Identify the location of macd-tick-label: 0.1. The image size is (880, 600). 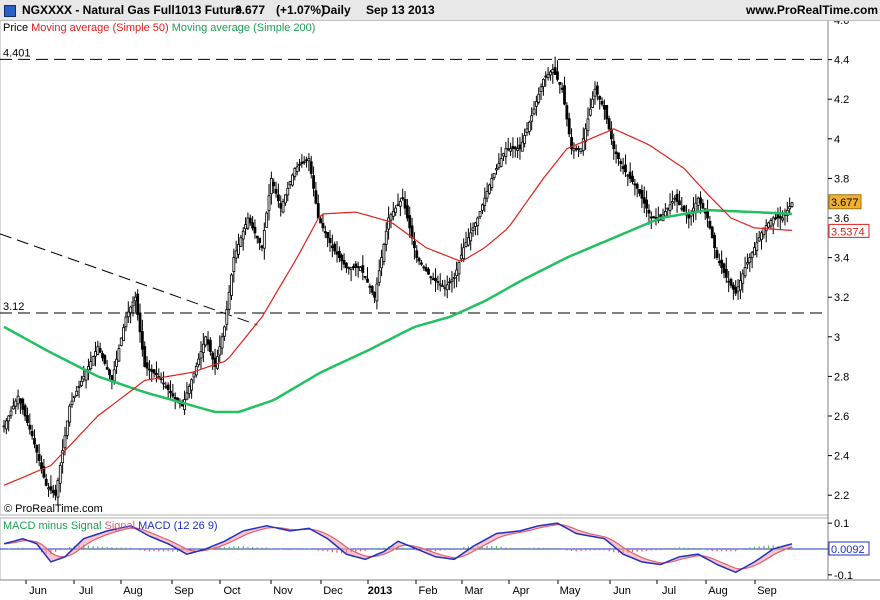
(841, 524).